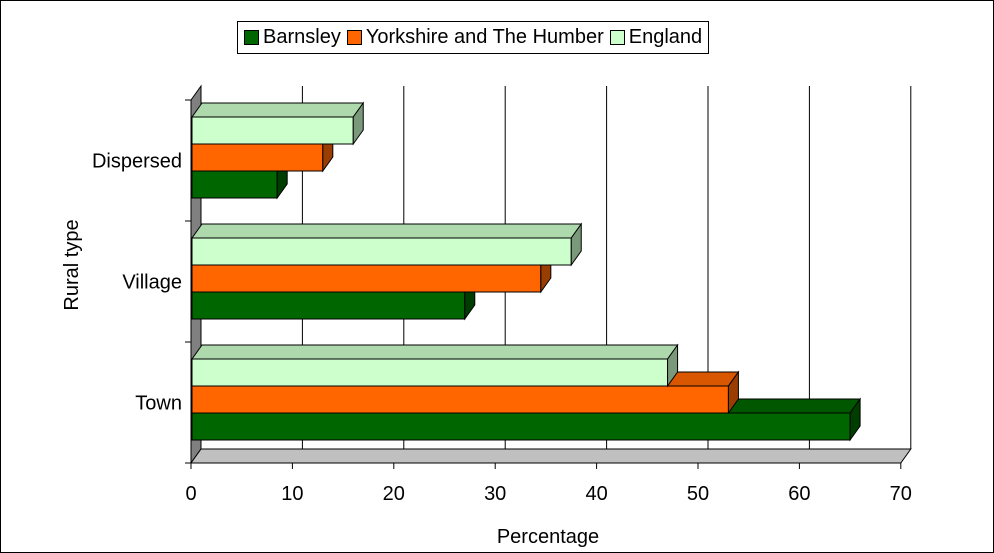 This screenshot has width=994, height=553. Describe the element at coordinates (698, 494) in the screenshot. I see `x-tick-label: 50` at that location.